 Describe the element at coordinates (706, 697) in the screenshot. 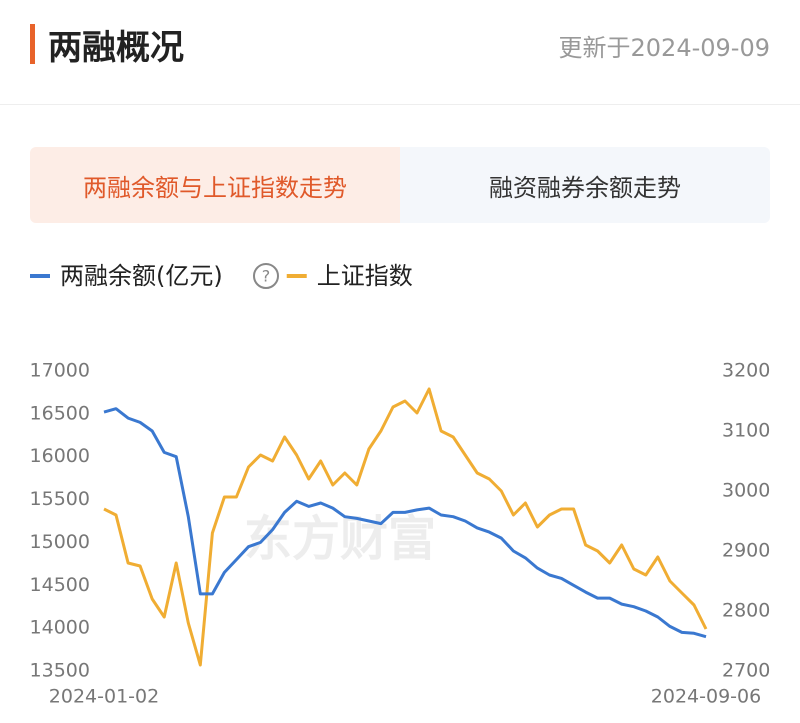

I see `x-tick-label: 2024-09-06` at that location.